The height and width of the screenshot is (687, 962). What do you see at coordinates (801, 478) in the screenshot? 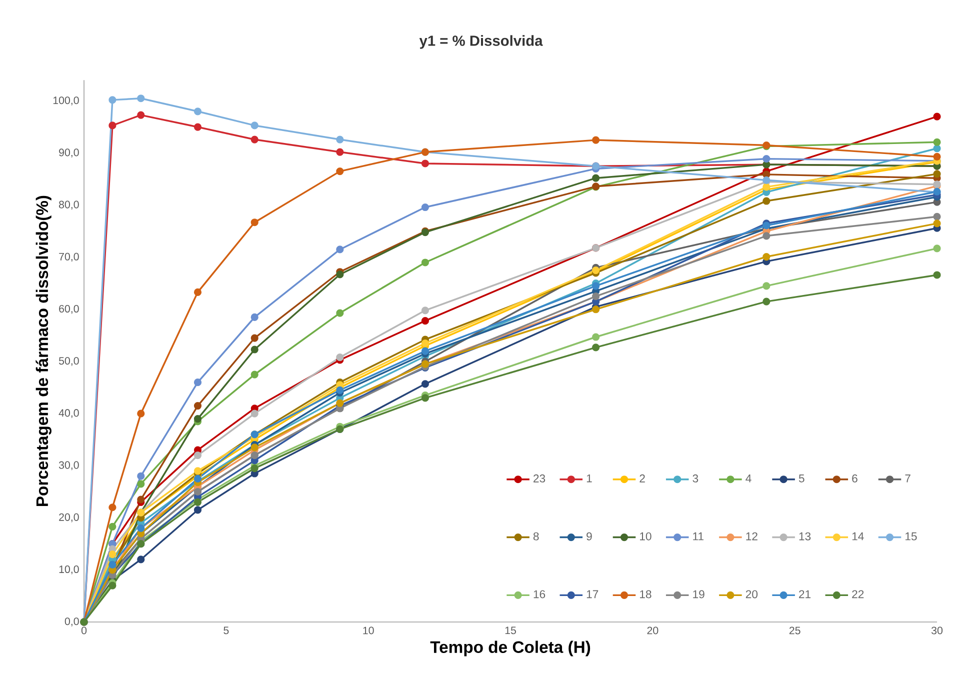
I see `legend-label: 5` at bounding box center [801, 478].